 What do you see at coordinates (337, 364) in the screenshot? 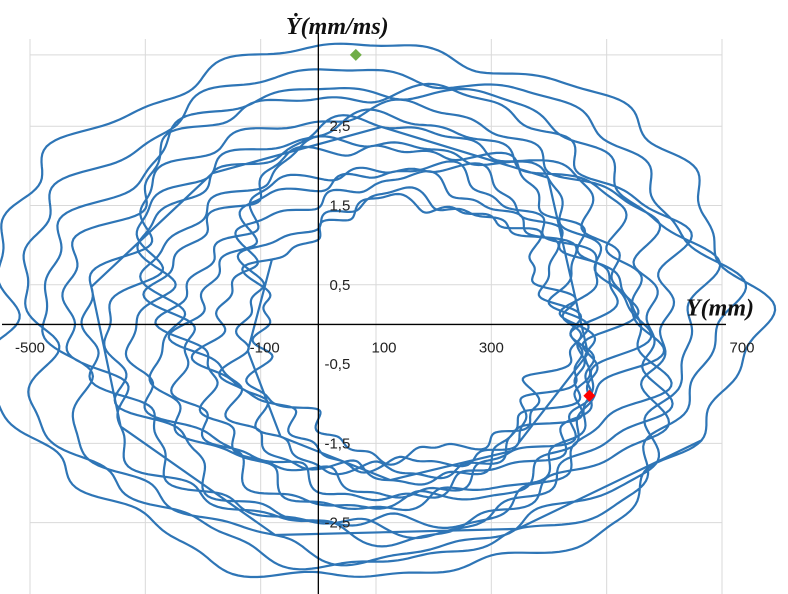
I see `y-tick-label: -0,5` at bounding box center [337, 364].